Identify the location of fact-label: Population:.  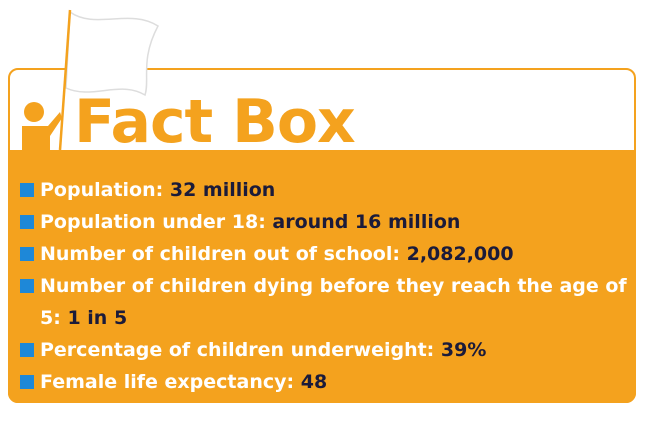
(102, 190).